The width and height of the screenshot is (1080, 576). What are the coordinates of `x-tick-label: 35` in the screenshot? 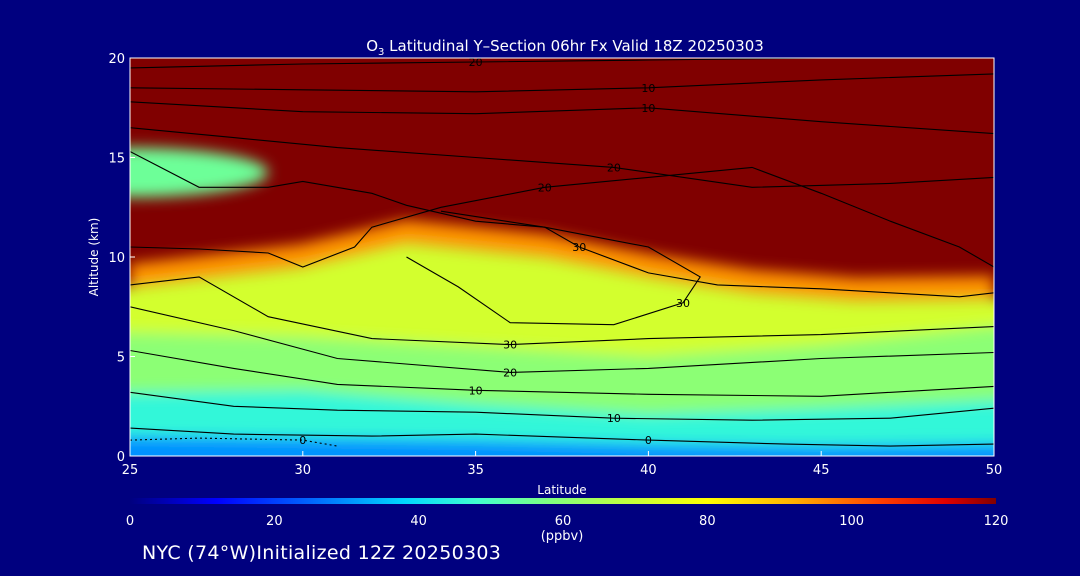 It's located at (475, 470).